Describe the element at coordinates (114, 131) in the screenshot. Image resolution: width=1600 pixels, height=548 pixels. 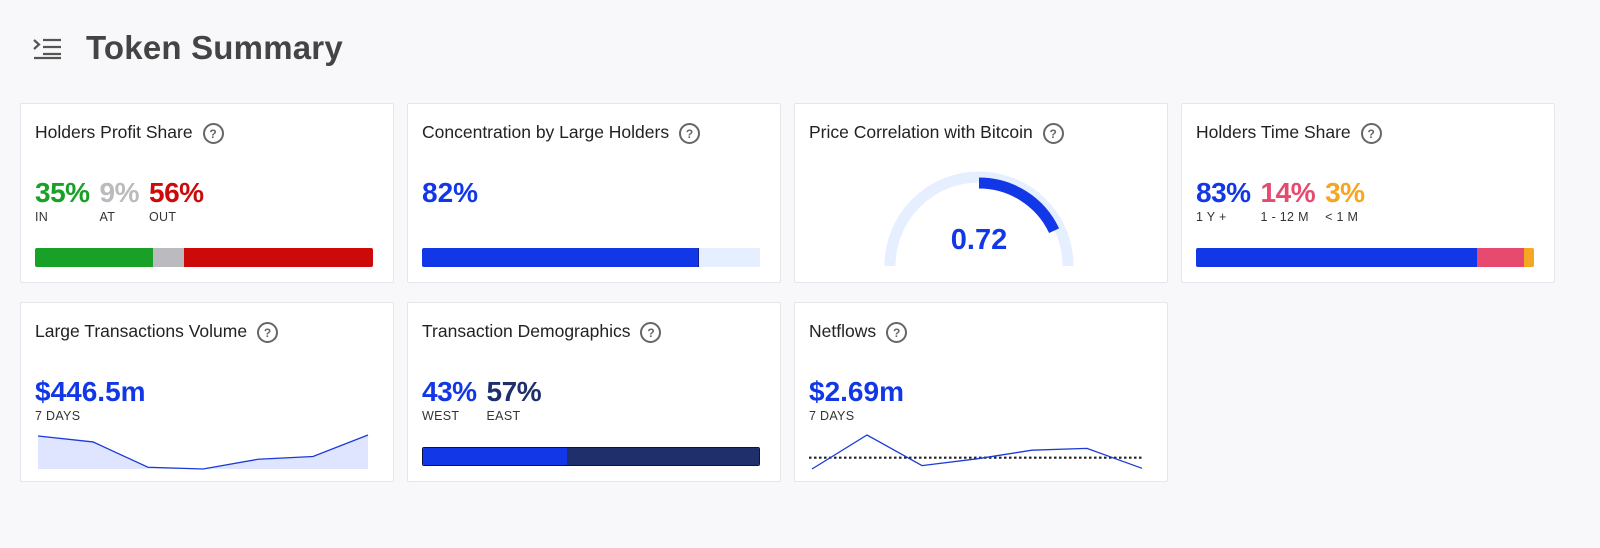
I see `card-title: Holders Profit Share` at that location.